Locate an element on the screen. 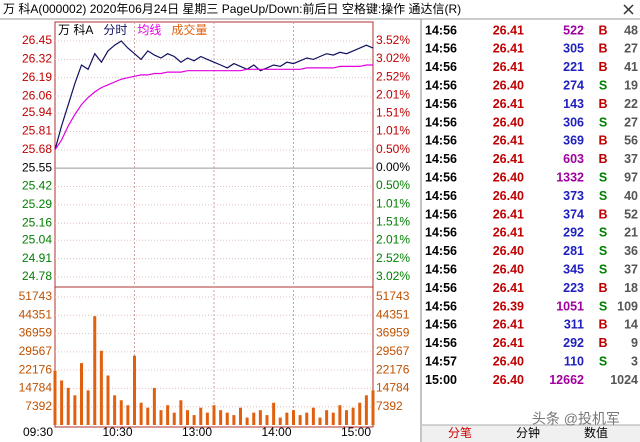 The height and width of the screenshot is (442, 640). y-tick-label: 25.55 is located at coordinates (37, 167).